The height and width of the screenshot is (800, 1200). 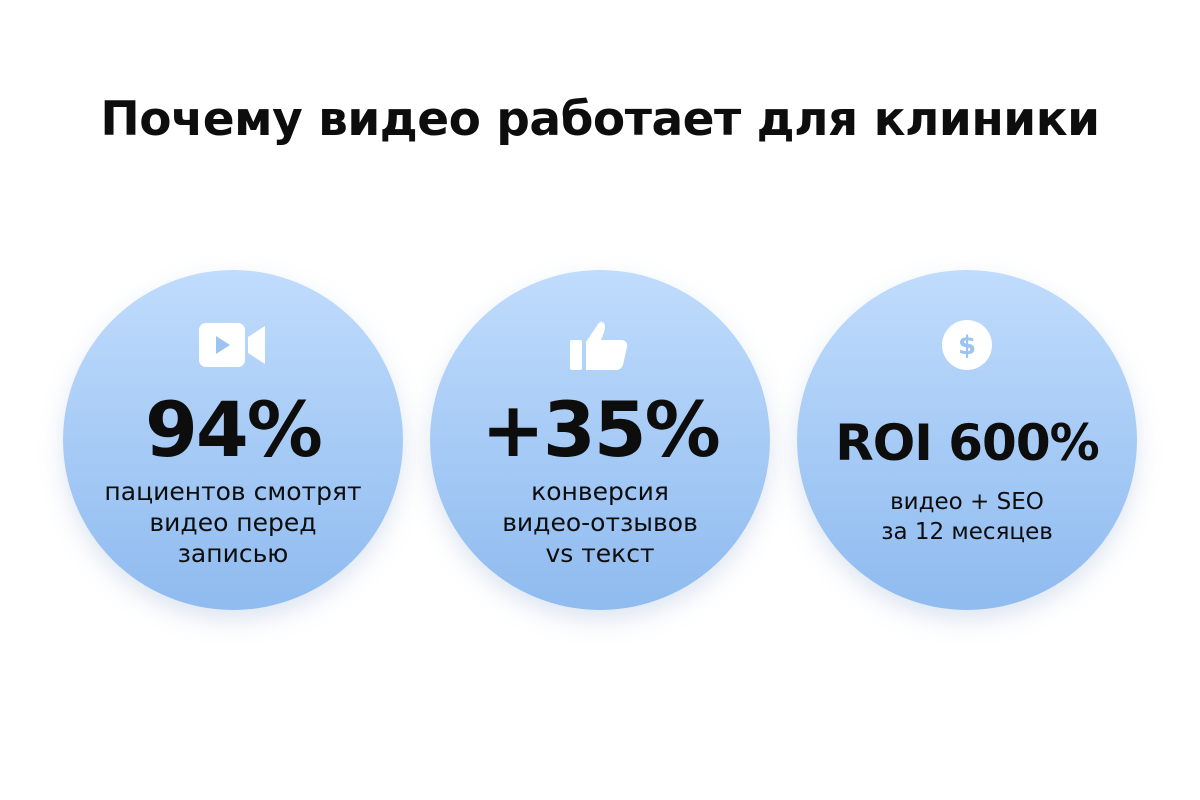 I want to click on description-line: конверсия, so click(x=600, y=491).